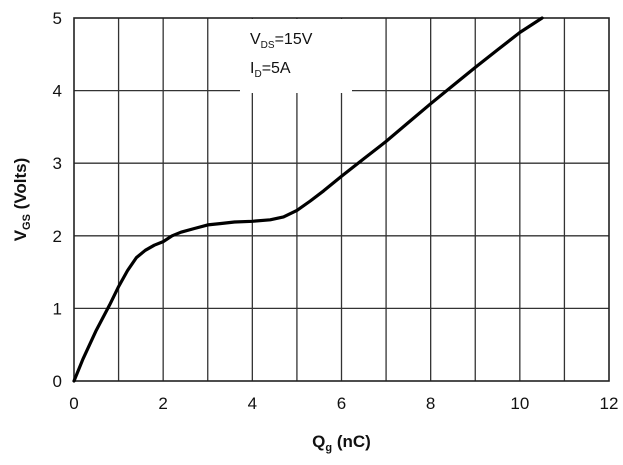 This screenshot has width=623, height=465. What do you see at coordinates (268, 45) in the screenshot?
I see `annotation-sub: DS` at bounding box center [268, 45].